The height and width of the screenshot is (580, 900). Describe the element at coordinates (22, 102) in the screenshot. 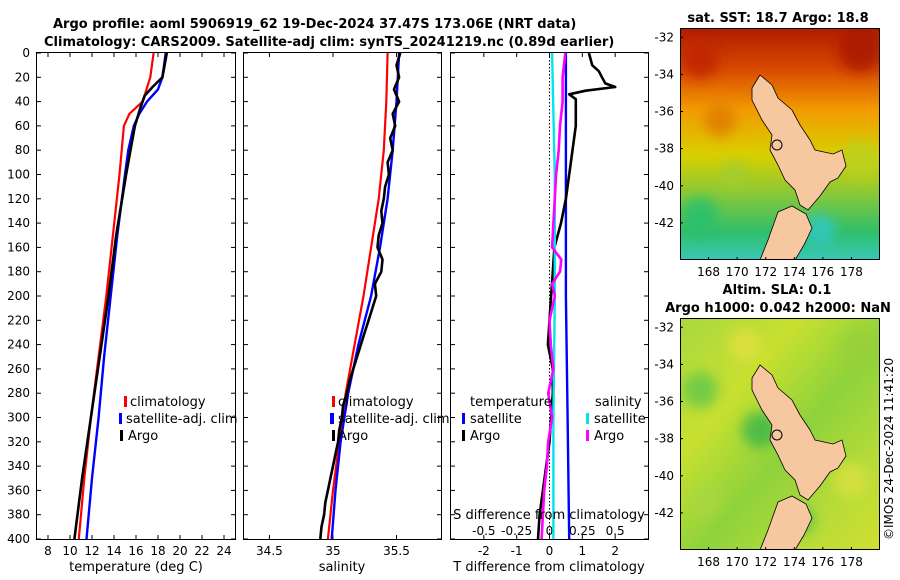

I see `ytick-label: 40` at that location.